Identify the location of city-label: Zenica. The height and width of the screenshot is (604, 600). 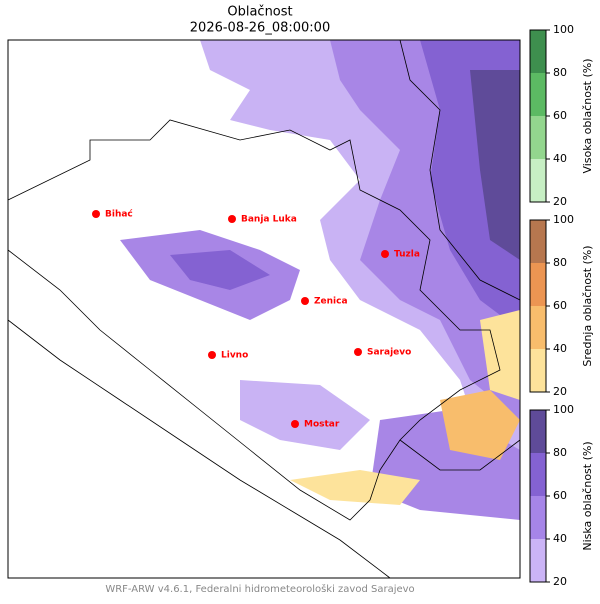
(331, 302).